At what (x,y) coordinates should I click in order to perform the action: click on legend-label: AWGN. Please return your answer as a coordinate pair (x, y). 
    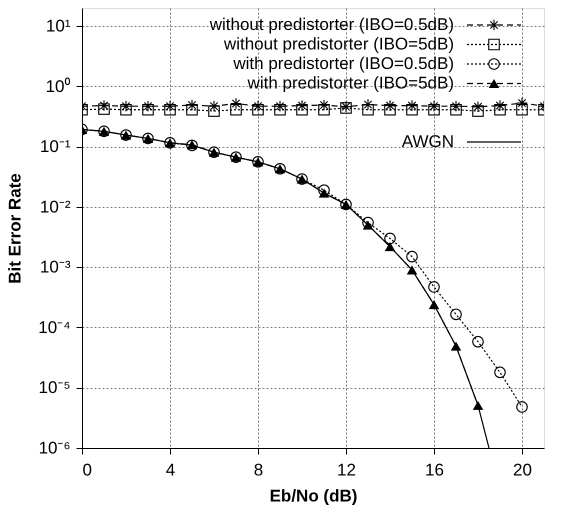
    Looking at the image, I should click on (428, 141).